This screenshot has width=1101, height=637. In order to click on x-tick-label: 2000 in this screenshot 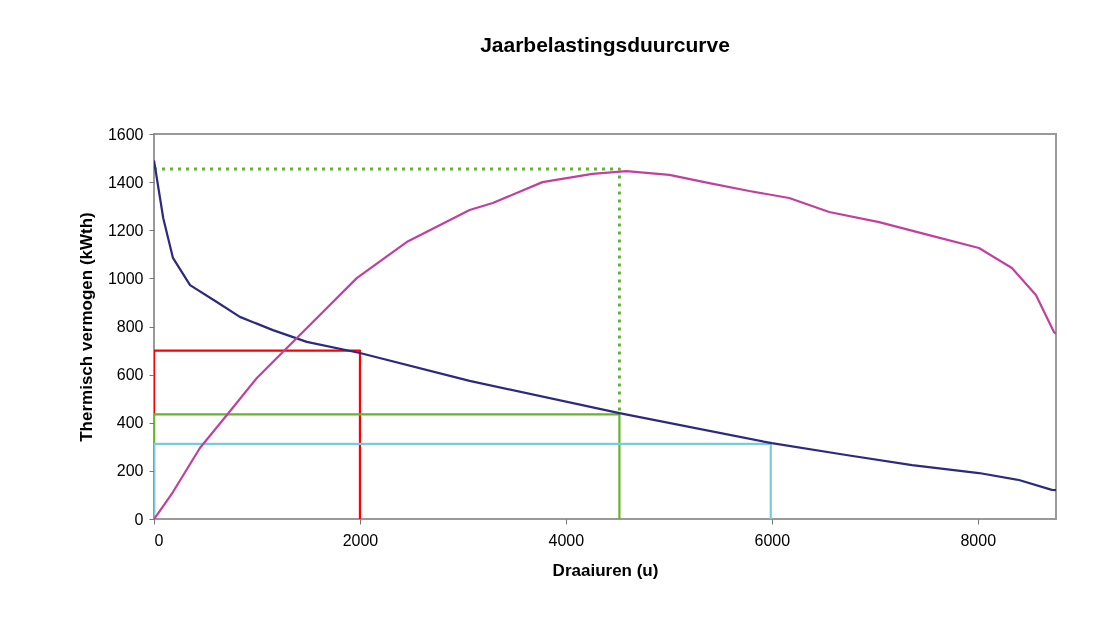, I will do `click(360, 540)`.